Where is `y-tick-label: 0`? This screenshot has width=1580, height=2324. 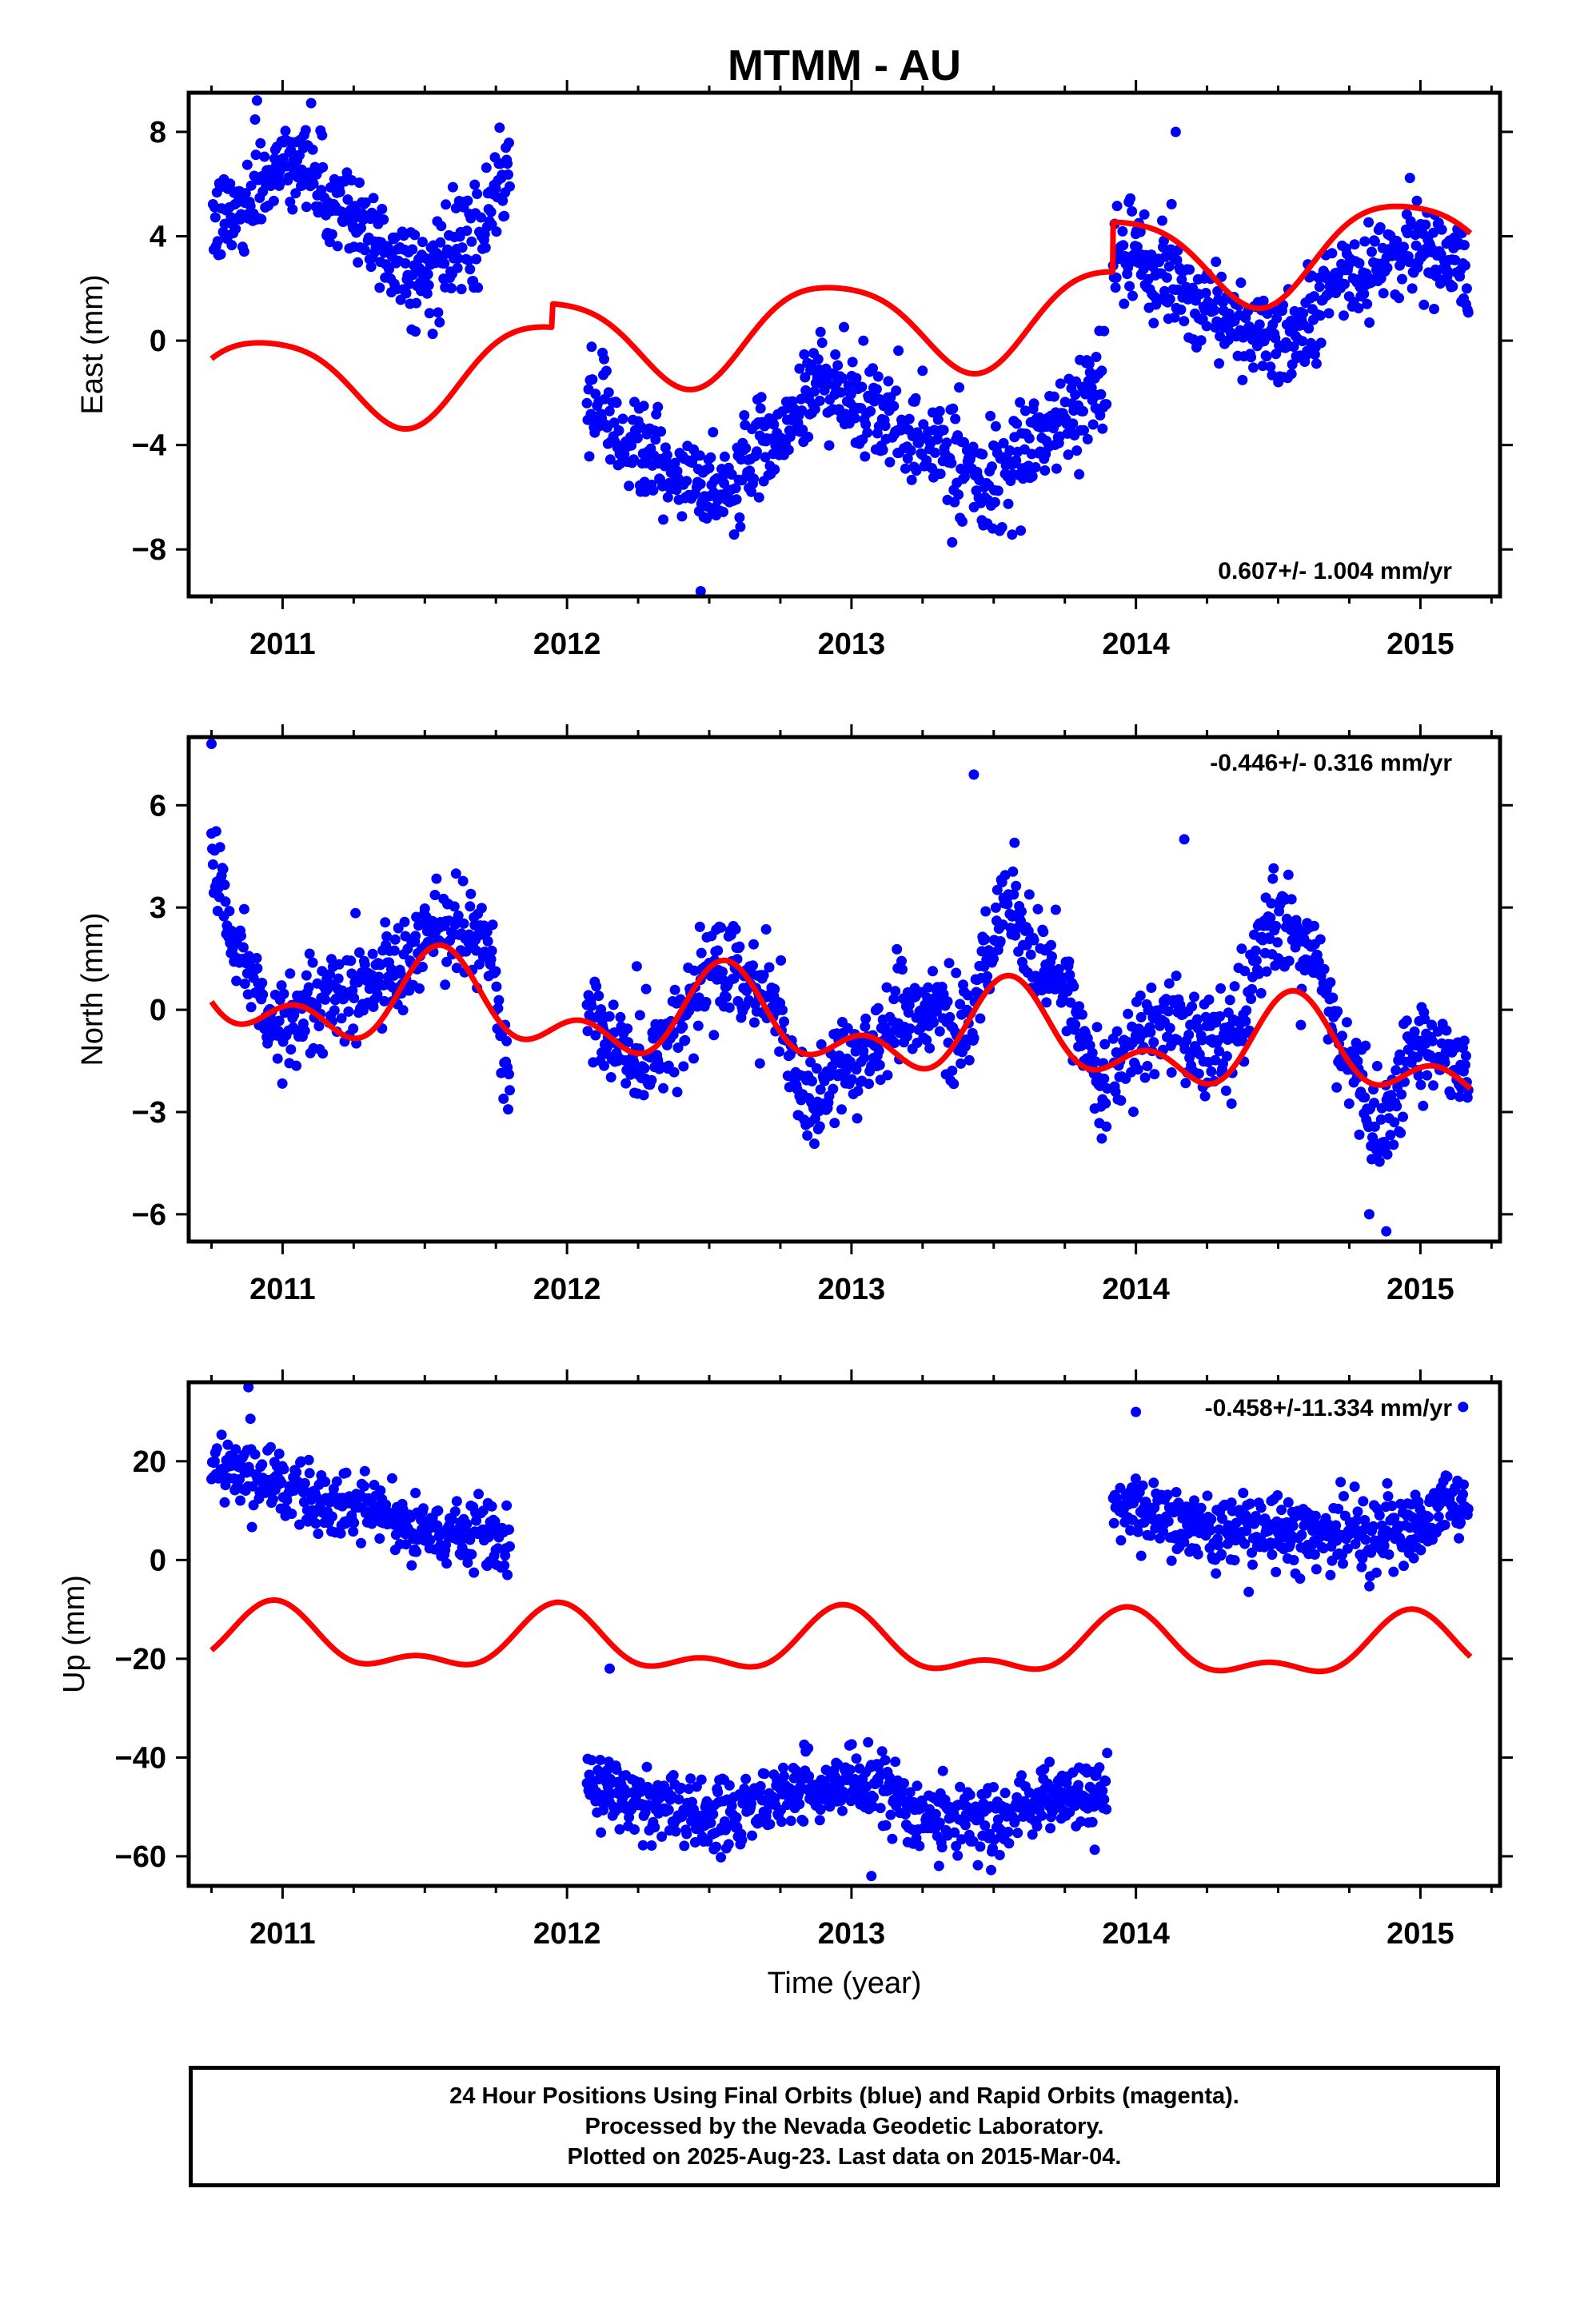
y-tick-label: 0 is located at coordinates (158, 1561).